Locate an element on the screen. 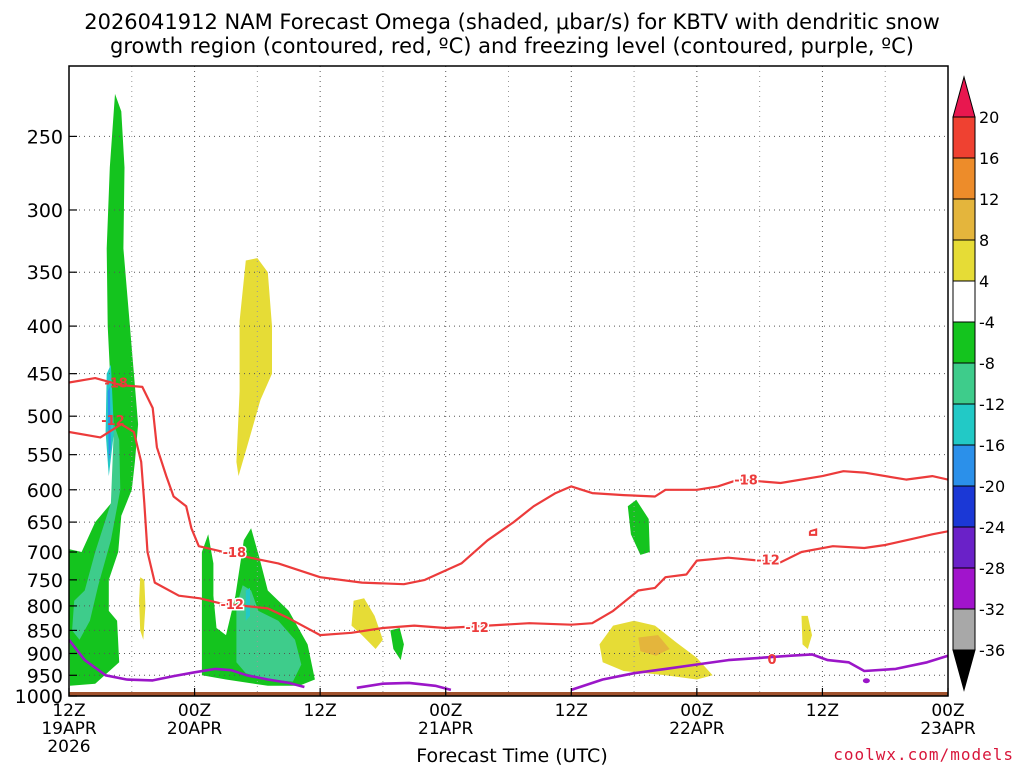 This screenshot has width=1024, height=768. x-tick-label-12-0: 00Z is located at coordinates (194, 711).